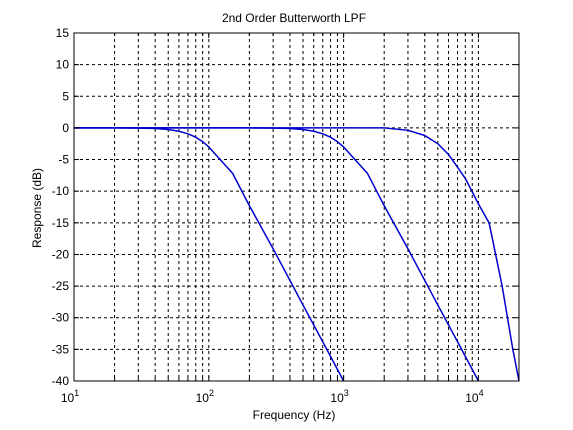 The width and height of the screenshot is (573, 430). What do you see at coordinates (61, 223) in the screenshot?
I see `y-tick-label: -15` at bounding box center [61, 223].